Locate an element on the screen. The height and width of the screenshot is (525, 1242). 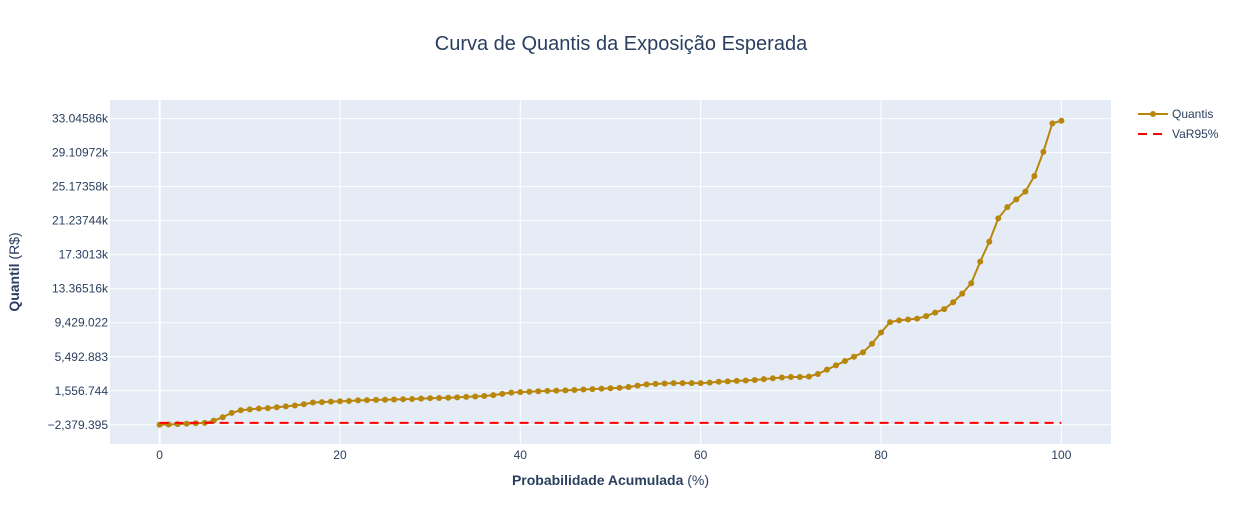
legend-label-quantis: Quantis is located at coordinates (1192, 114).